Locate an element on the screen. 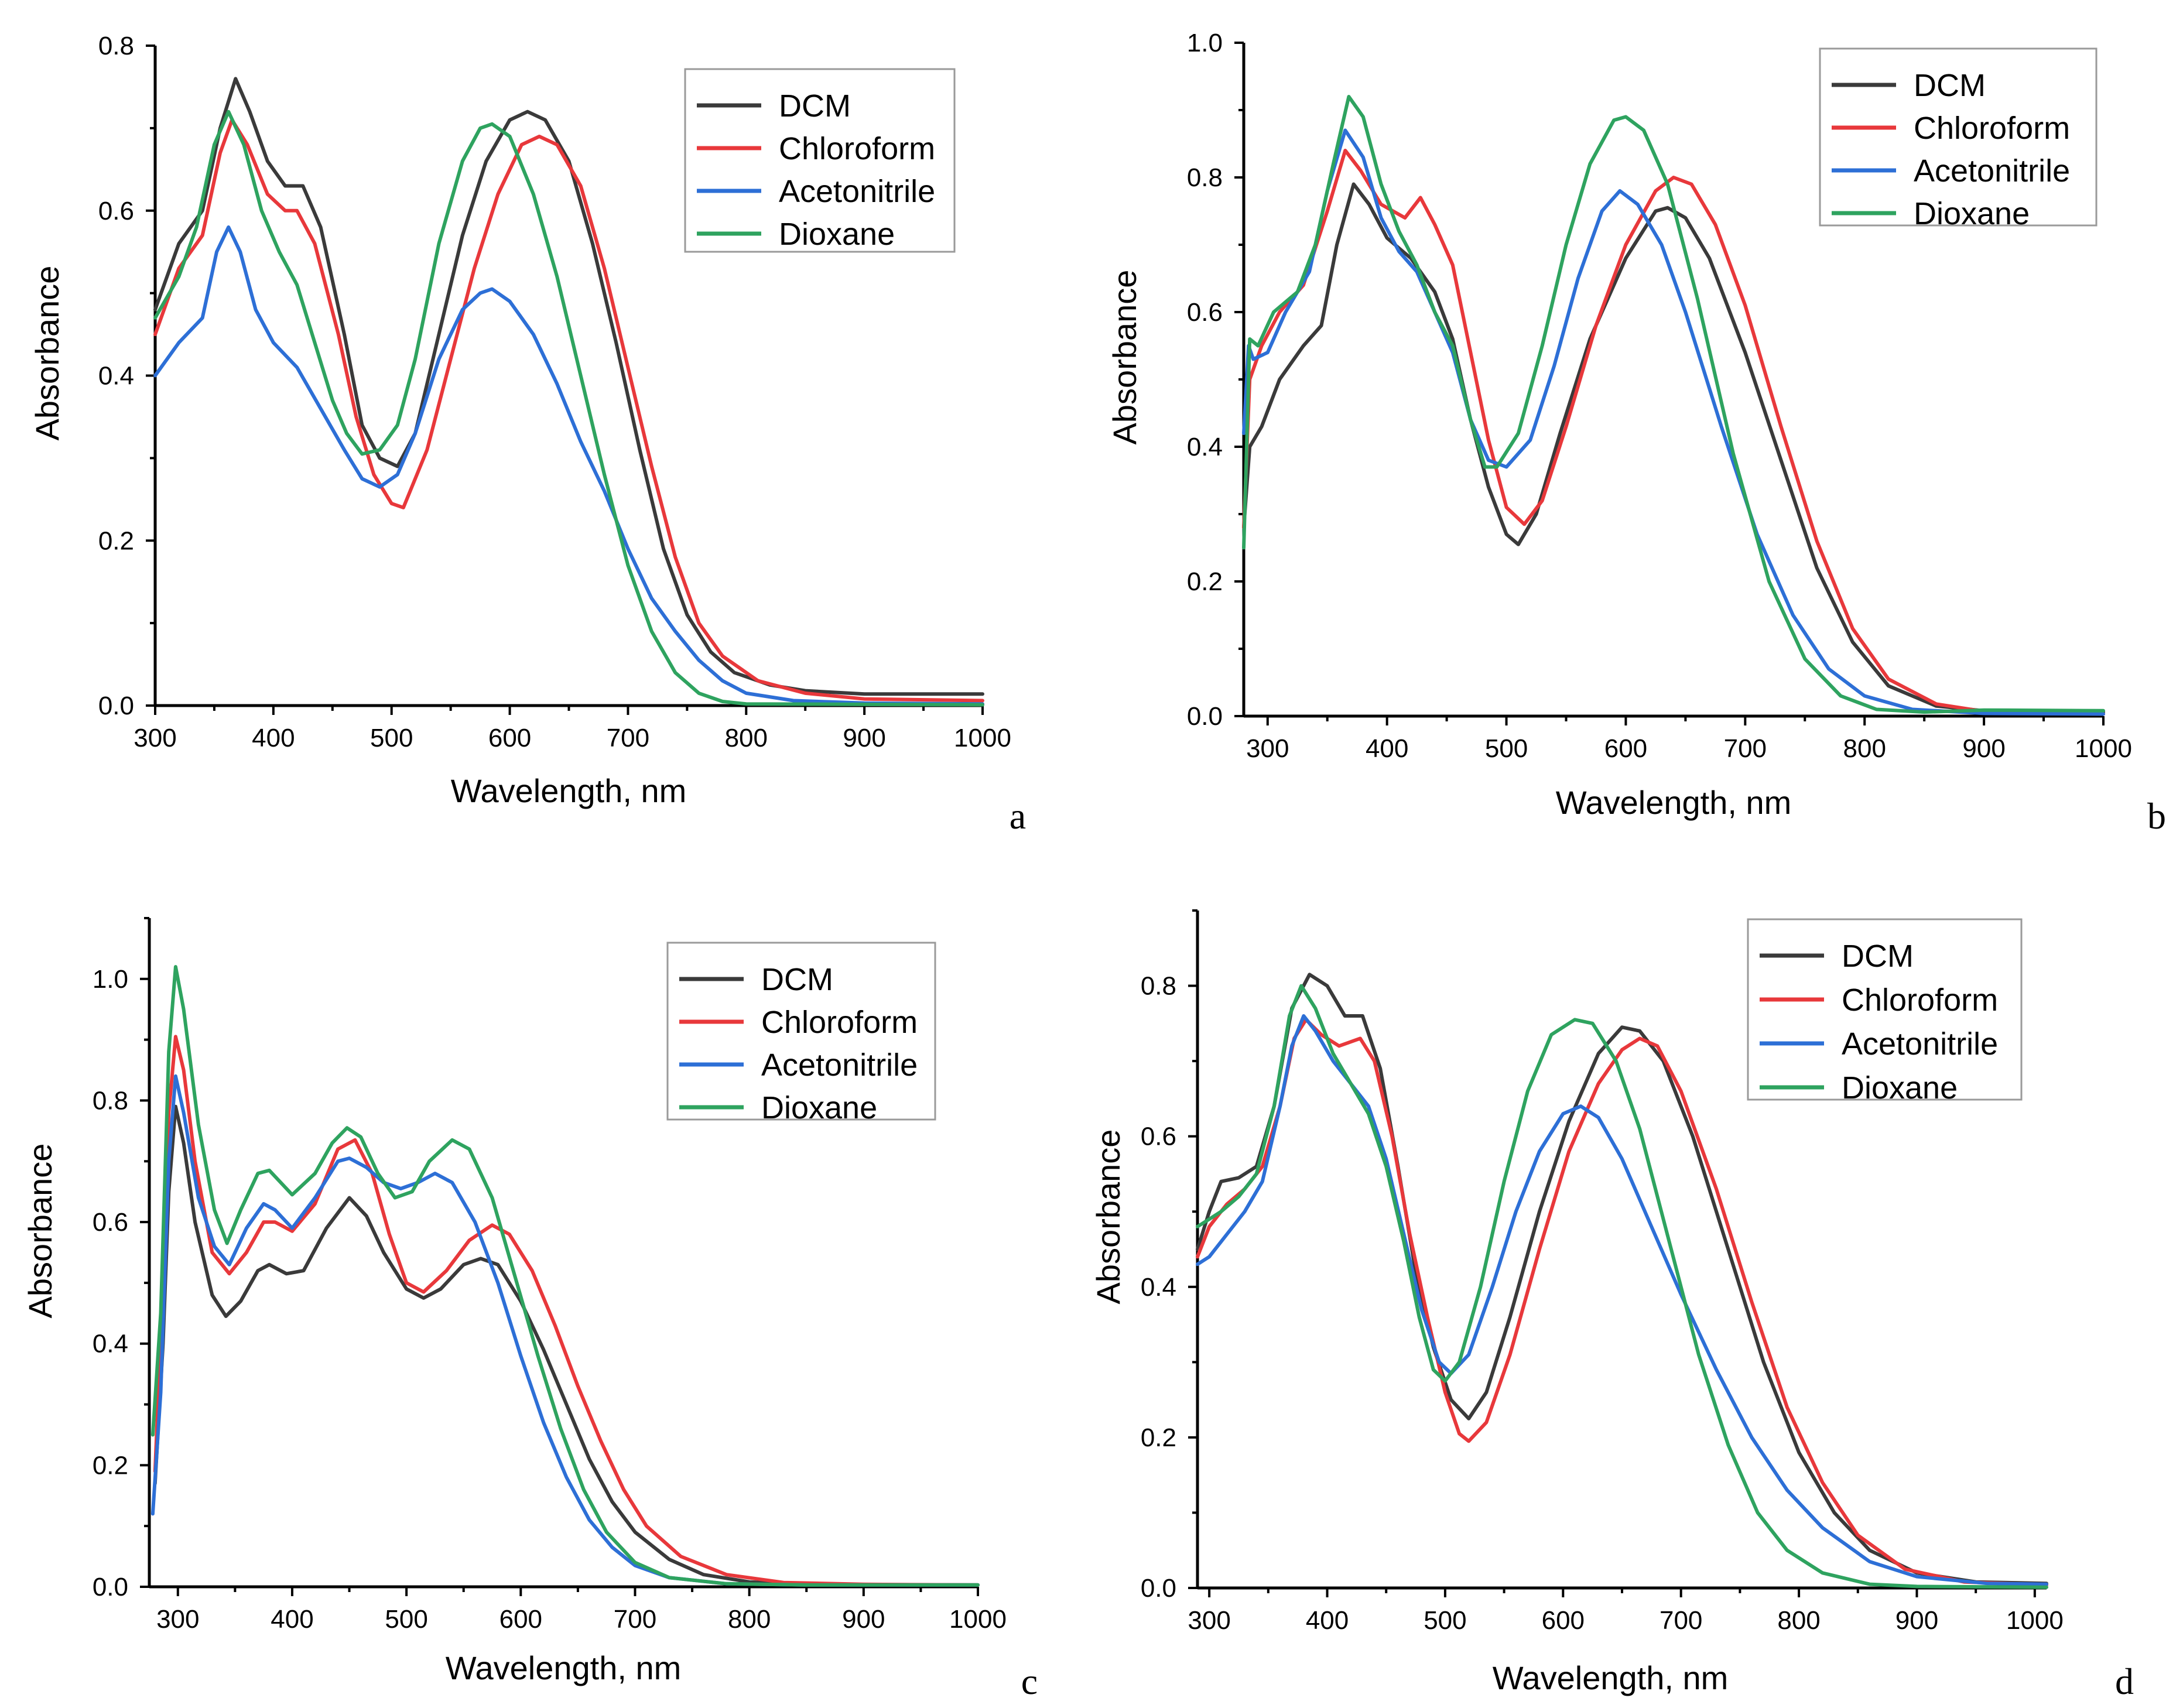  series-line-c-acetonitrile is located at coordinates (565, 1330).